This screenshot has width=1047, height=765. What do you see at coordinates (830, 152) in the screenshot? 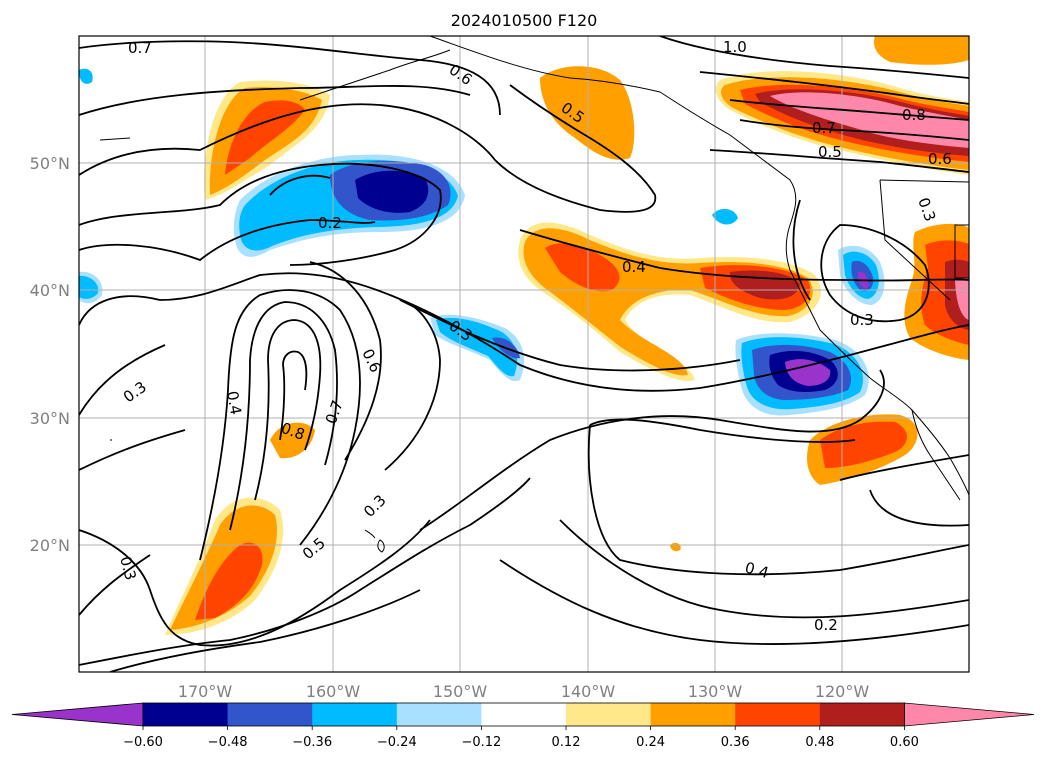
I see `contour-label: 0.5` at bounding box center [830, 152].